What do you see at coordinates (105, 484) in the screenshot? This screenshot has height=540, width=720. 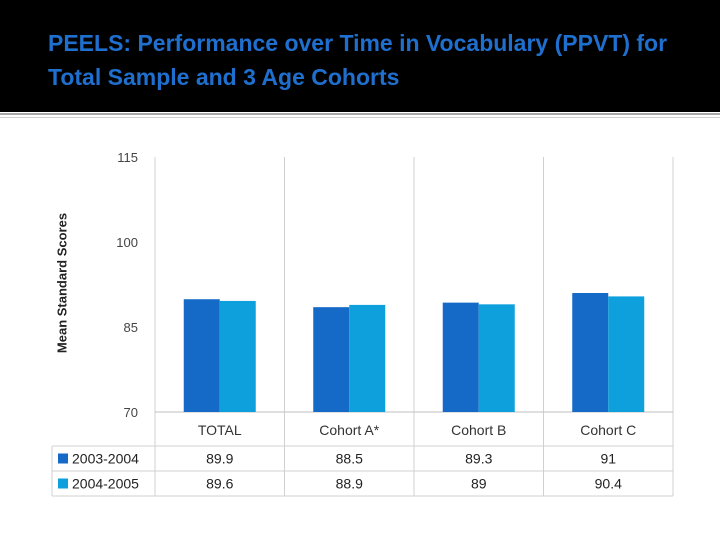 I see `legend-series-name: 2004-2005` at bounding box center [105, 484].